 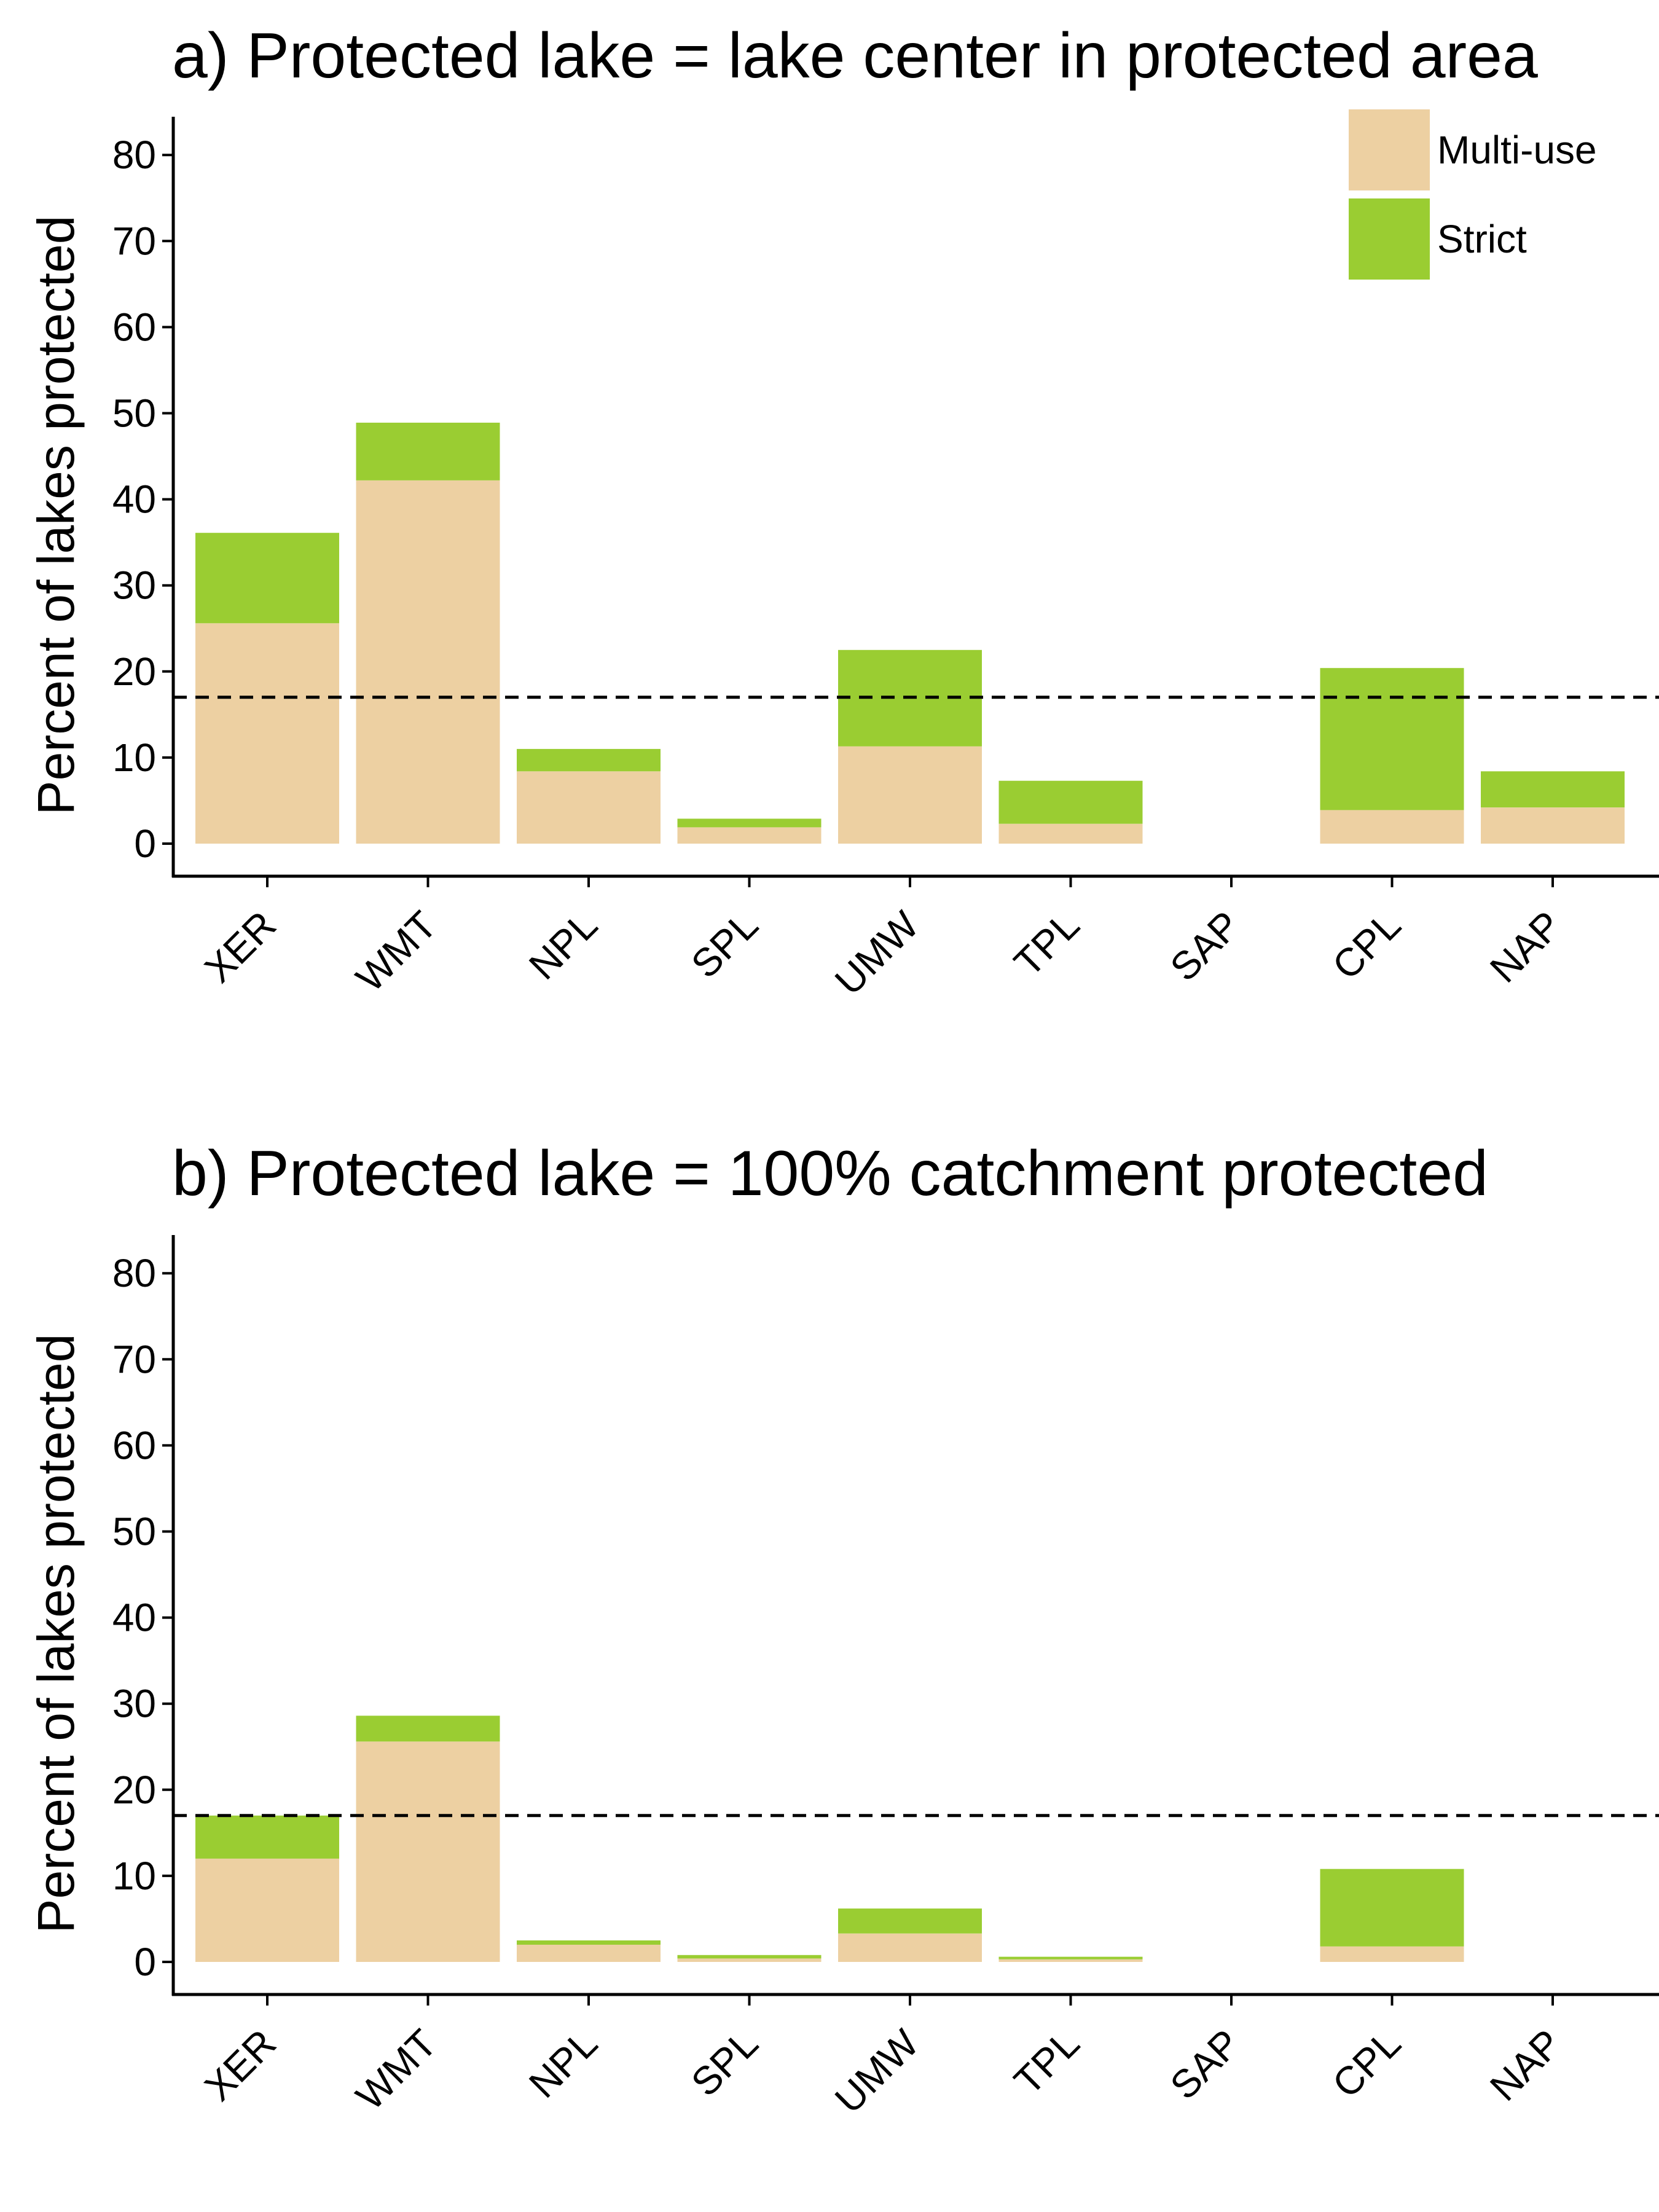 I want to click on legend: Multi-use Strict, so click(x=1473, y=194).